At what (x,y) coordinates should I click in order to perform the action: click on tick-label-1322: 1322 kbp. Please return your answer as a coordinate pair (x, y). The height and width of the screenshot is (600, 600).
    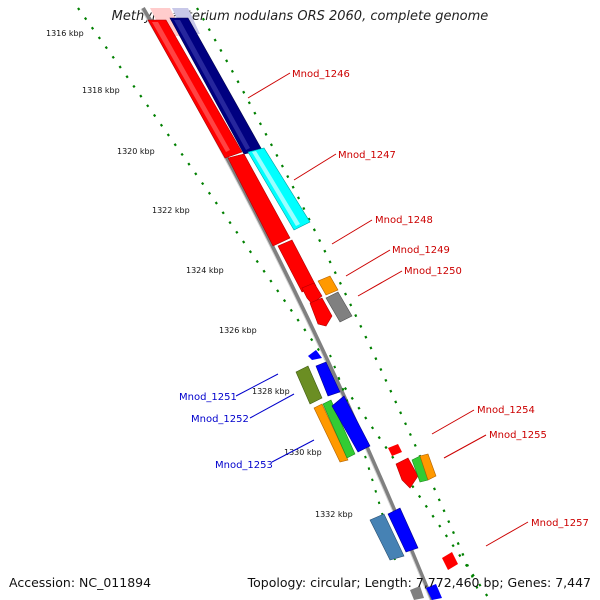
    Looking at the image, I should click on (171, 210).